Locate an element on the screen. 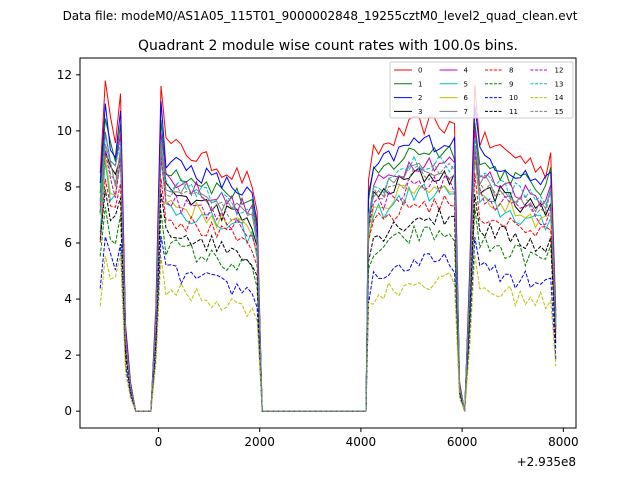 The height and width of the screenshot is (480, 640). legend-label-9: 9 is located at coordinates (511, 84).